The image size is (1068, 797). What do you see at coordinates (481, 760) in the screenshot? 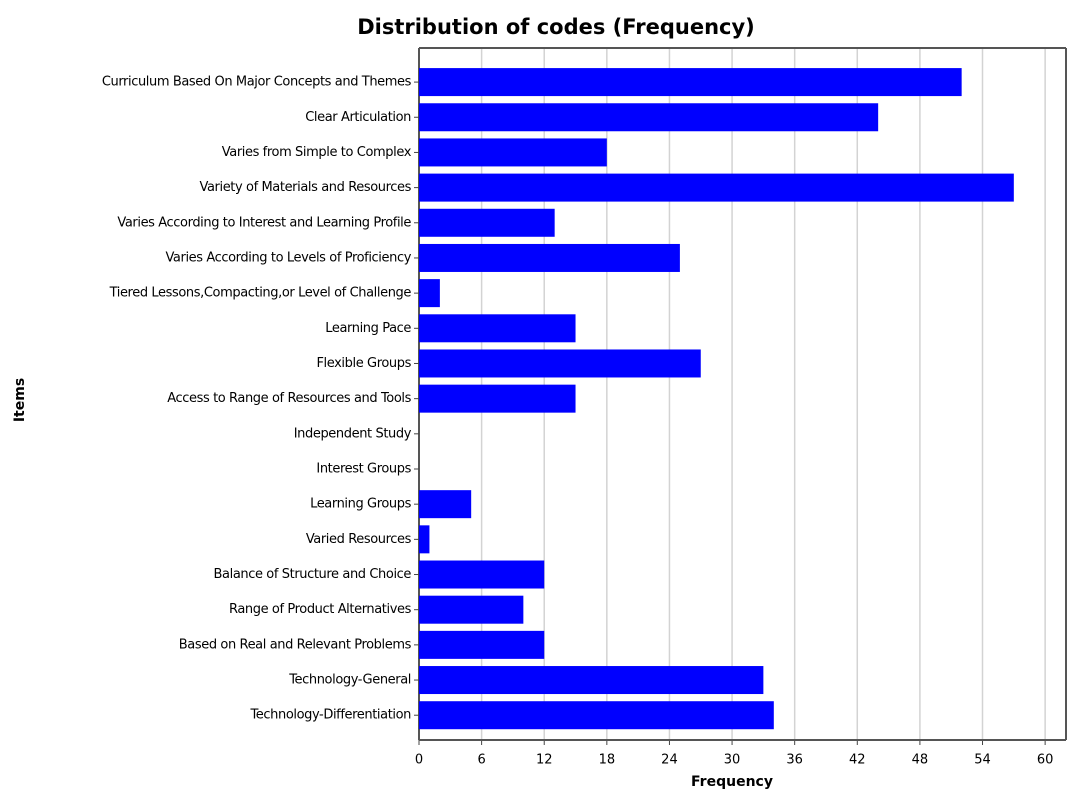
I see `x-tick-label: 6` at bounding box center [481, 760].